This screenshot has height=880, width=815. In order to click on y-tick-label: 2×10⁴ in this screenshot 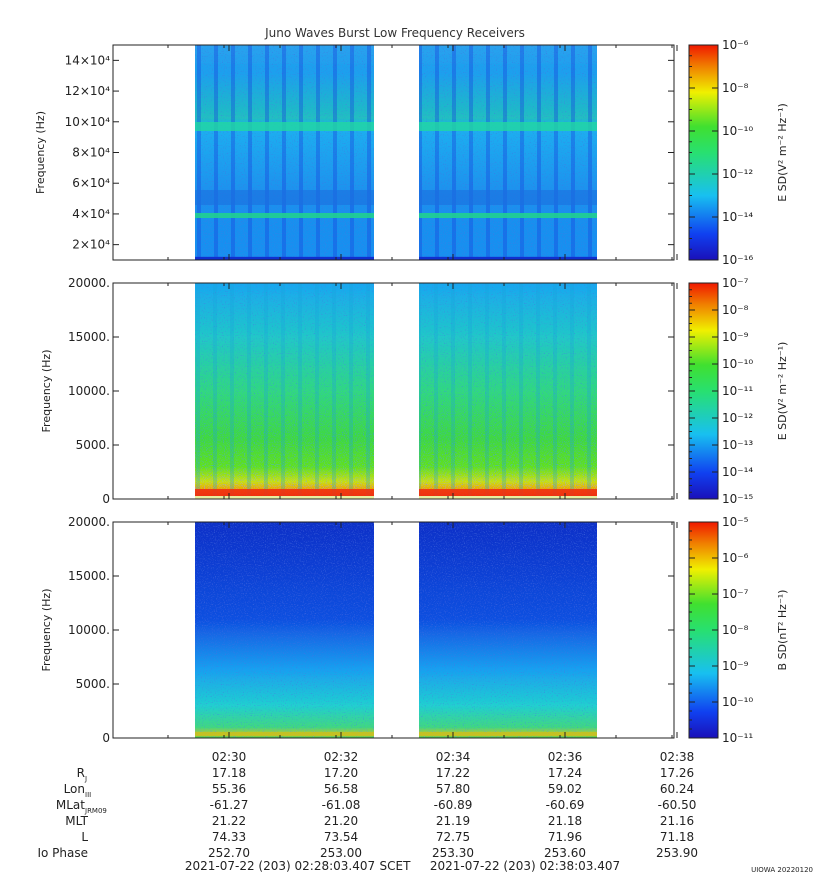, I will do `click(91, 245)`.